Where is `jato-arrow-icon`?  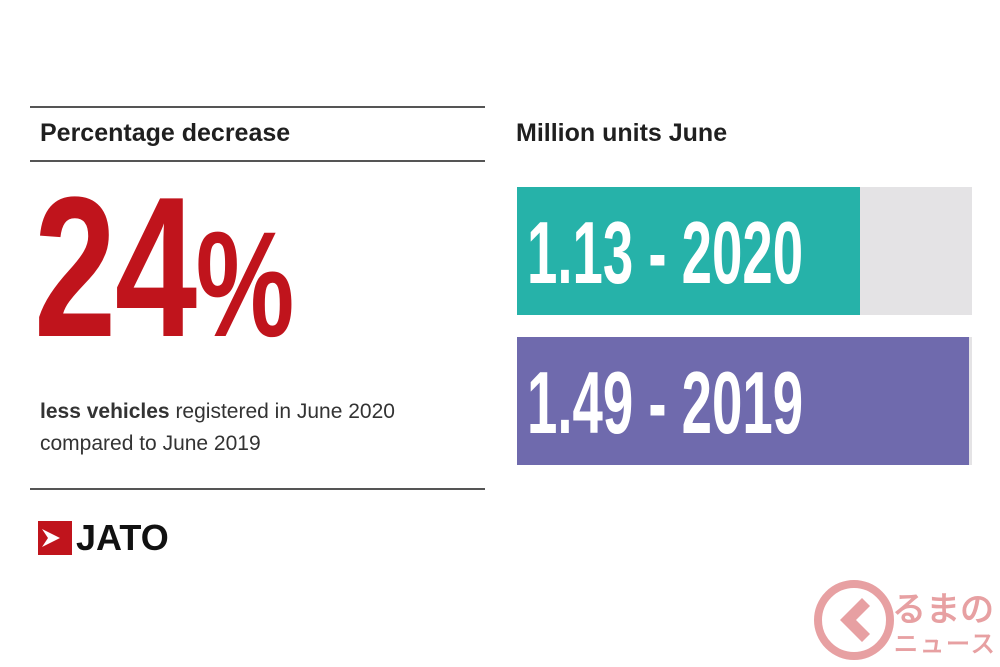
jato-arrow-icon is located at coordinates (55, 538).